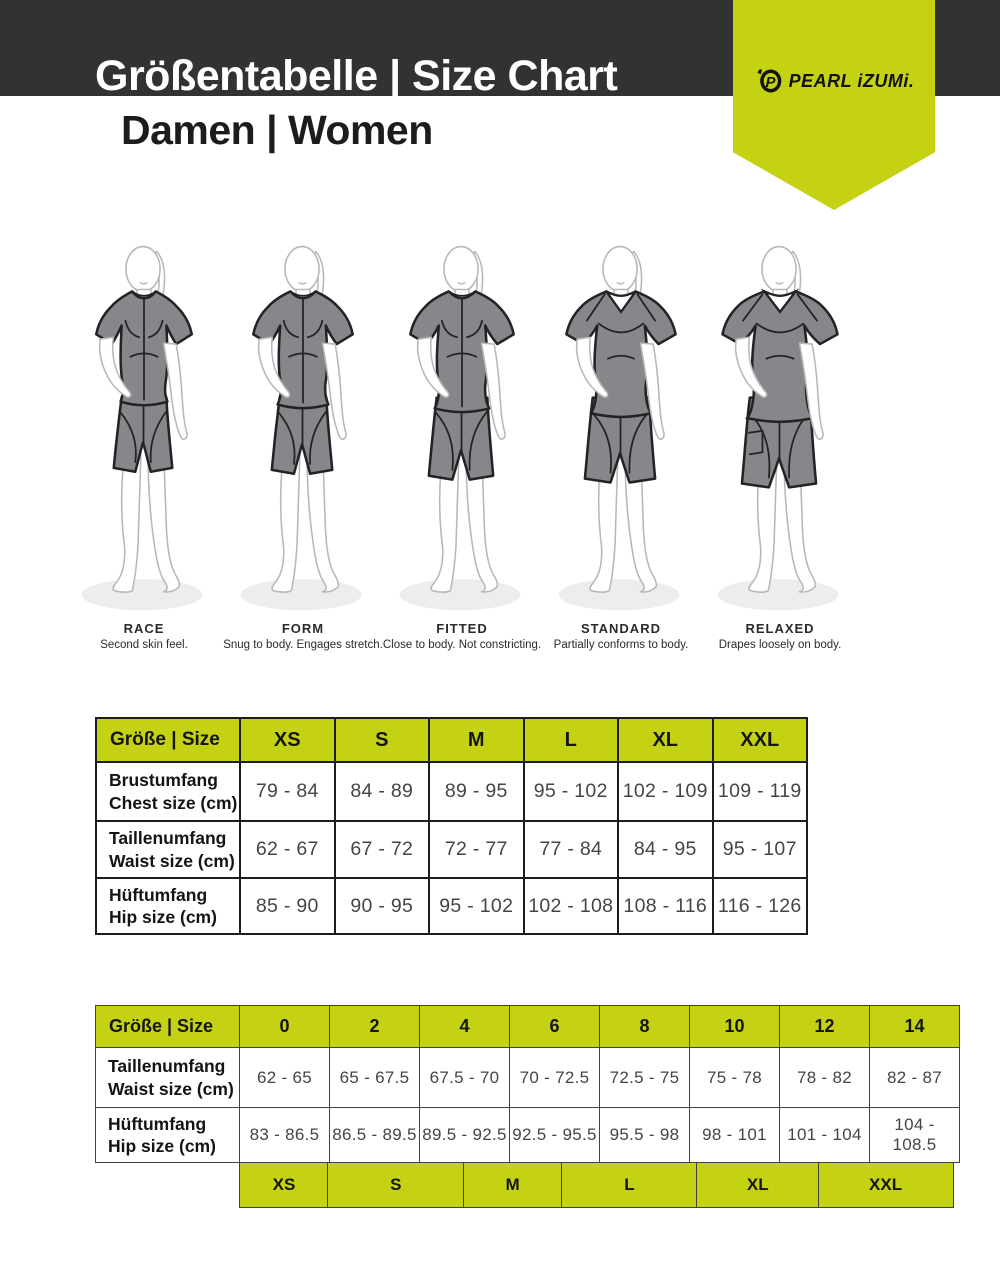 The width and height of the screenshot is (1000, 1267). What do you see at coordinates (914, 1135) in the screenshot?
I see `size-range-cell: 104 - 108.5` at bounding box center [914, 1135].